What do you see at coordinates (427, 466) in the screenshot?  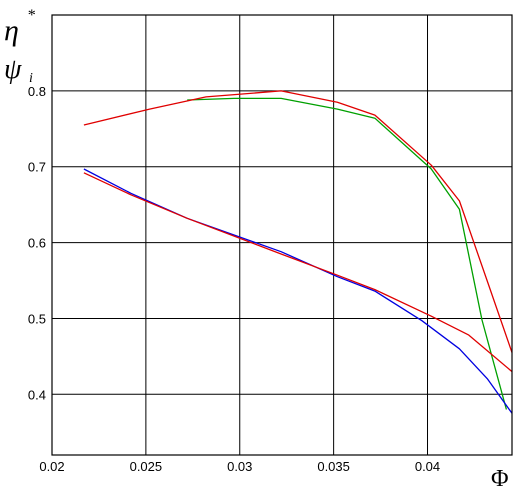 I see `x-tick-label: 0.04` at bounding box center [427, 466].